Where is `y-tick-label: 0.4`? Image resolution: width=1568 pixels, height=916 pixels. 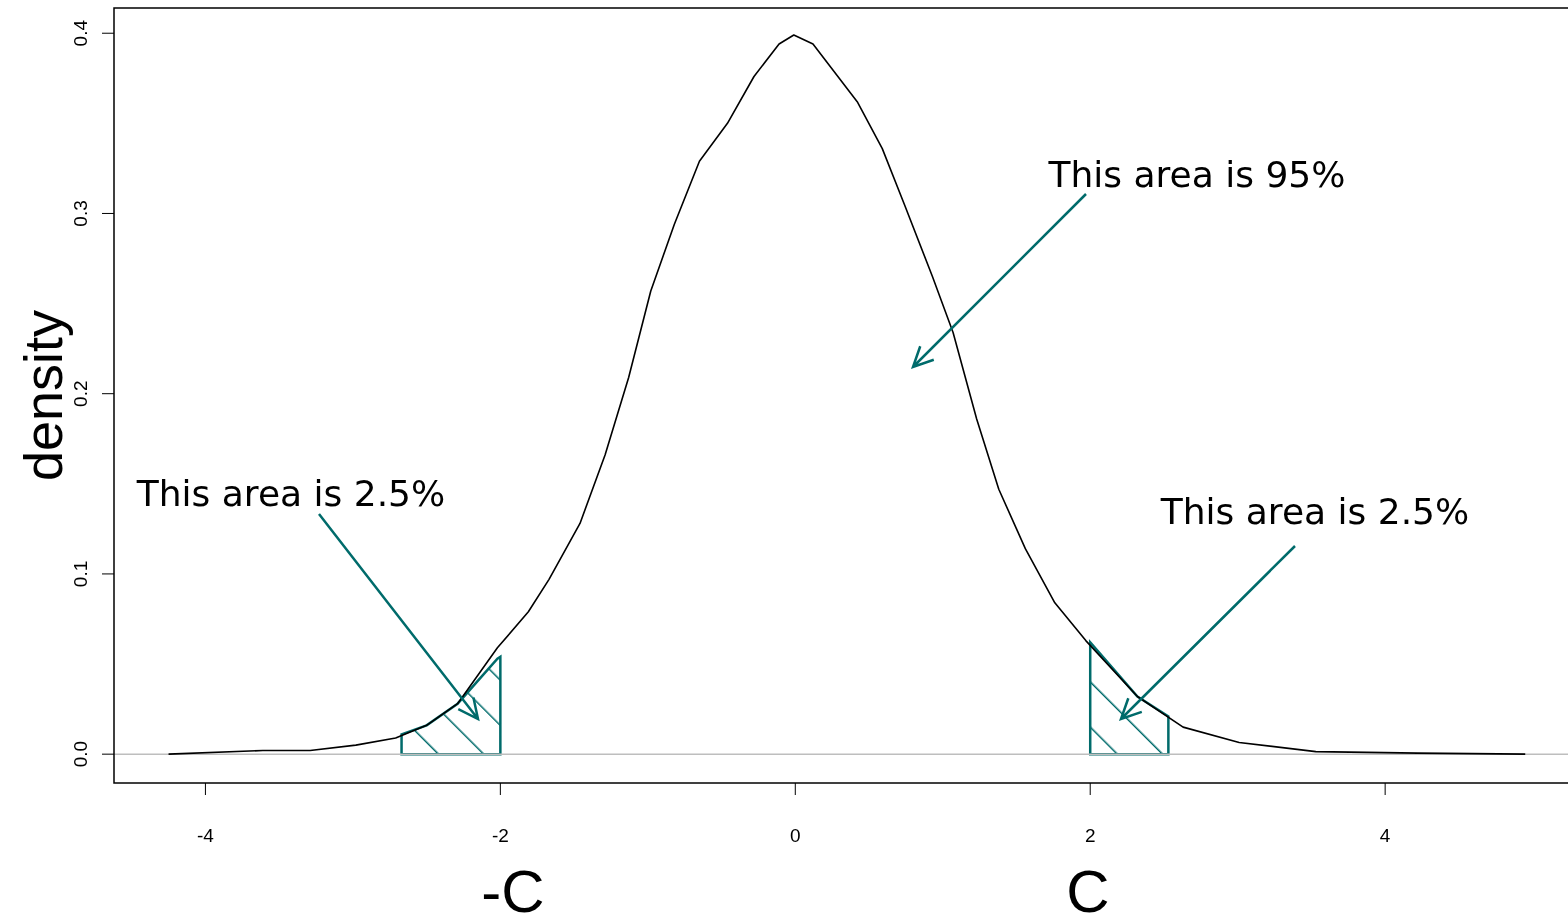 y-tick-label: 0.4 is located at coordinates (80, 33).